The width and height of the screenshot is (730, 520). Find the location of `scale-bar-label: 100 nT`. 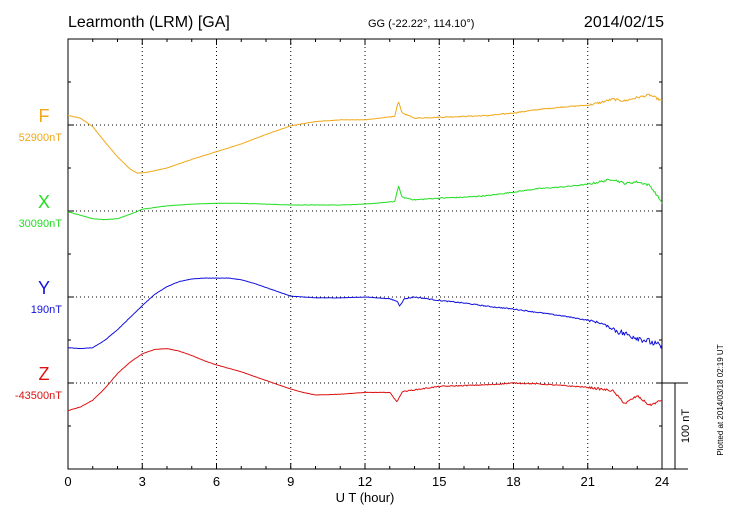

scale-bar-label: 100 nT is located at coordinates (686, 426).